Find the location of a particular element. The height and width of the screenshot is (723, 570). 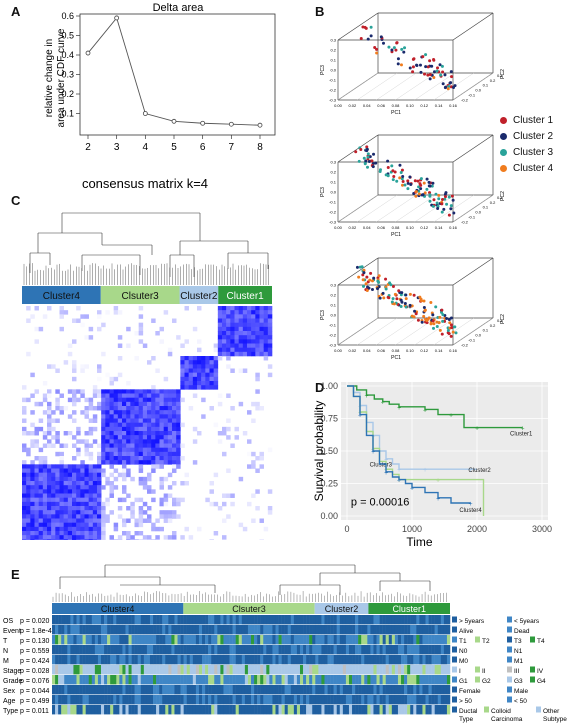

heatmap-cluster-bar is located at coordinates (249, 608).